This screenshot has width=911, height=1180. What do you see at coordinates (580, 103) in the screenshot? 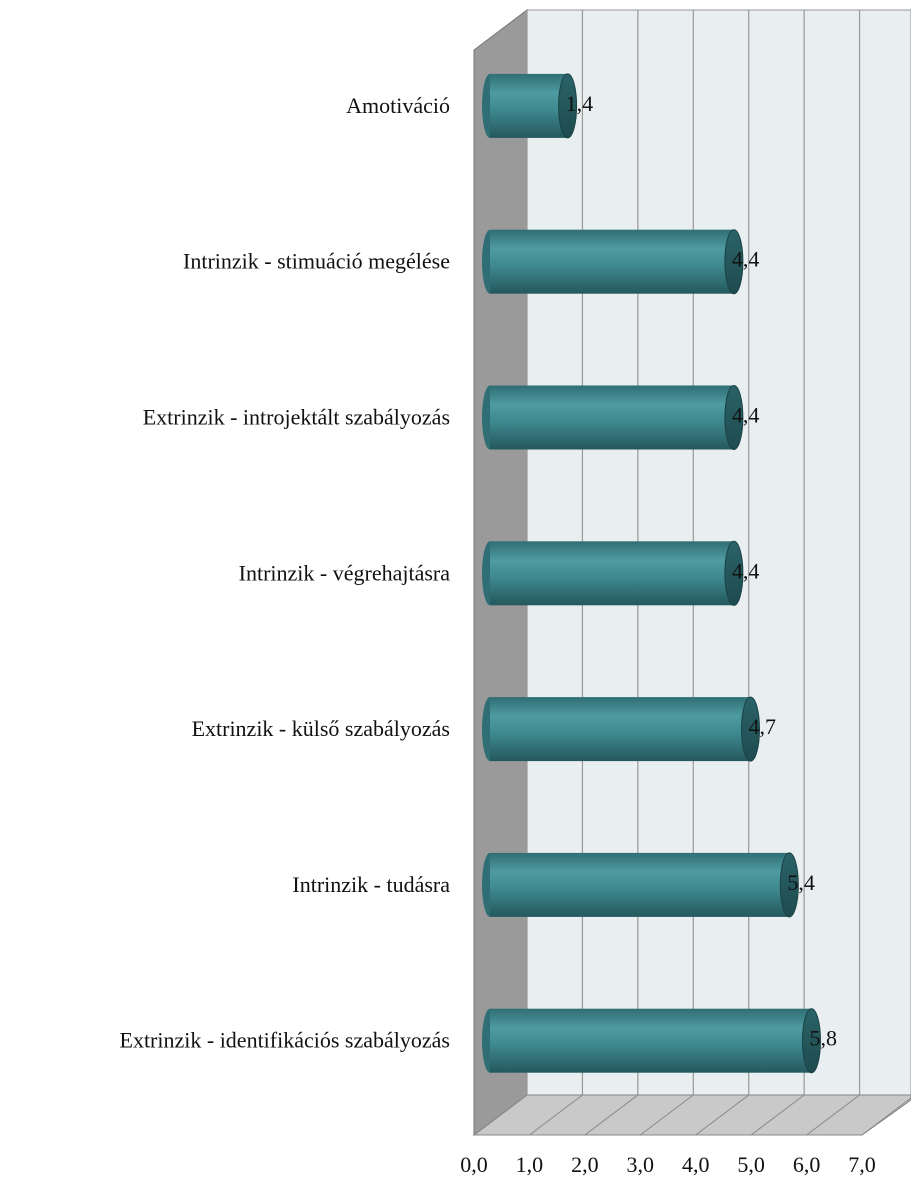
I see `value-label: 1,4` at bounding box center [580, 103].